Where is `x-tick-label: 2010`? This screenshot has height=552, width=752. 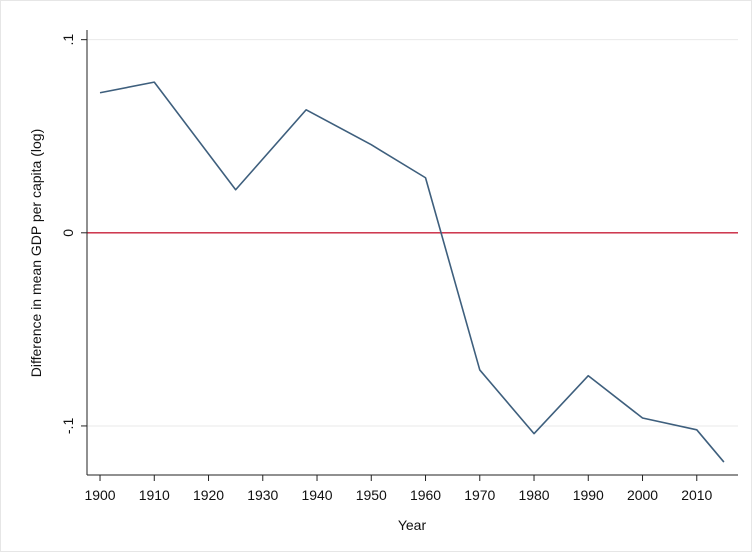
x-tick-label: 2010 is located at coordinates (696, 495).